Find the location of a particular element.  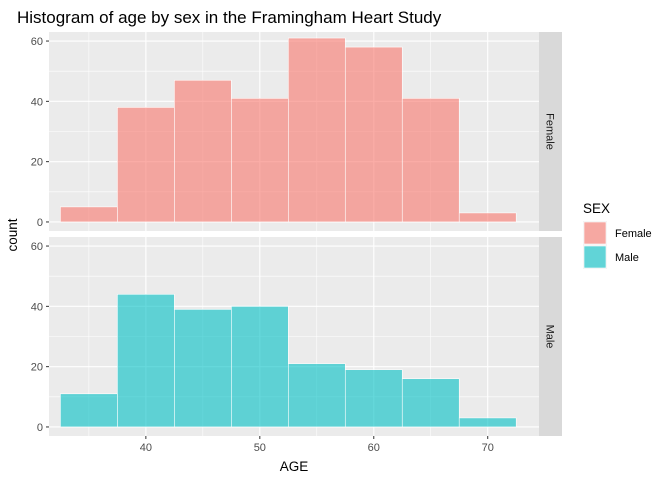

facet-strip-label: Male is located at coordinates (550, 337).